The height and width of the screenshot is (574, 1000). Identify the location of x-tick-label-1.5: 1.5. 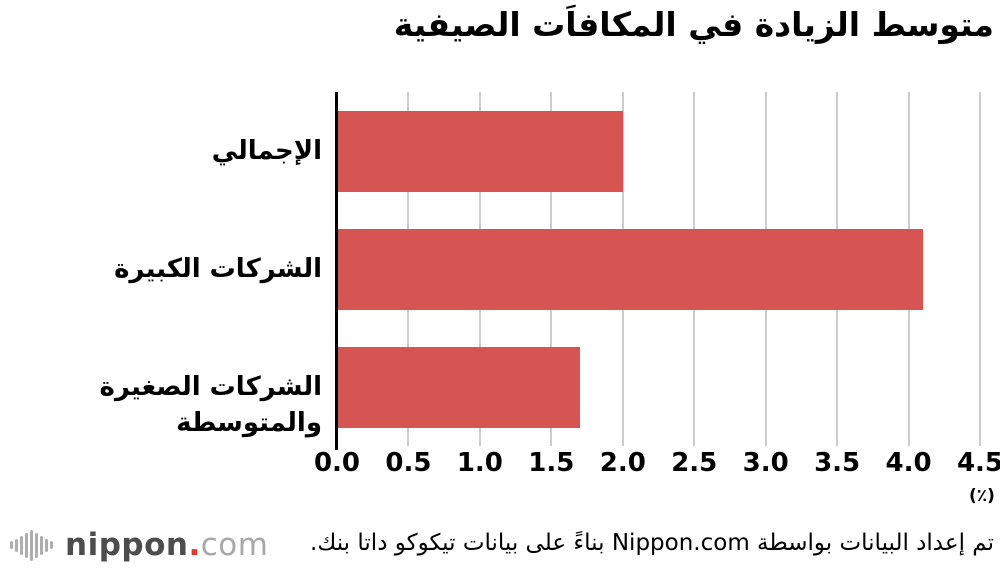
(551, 463).